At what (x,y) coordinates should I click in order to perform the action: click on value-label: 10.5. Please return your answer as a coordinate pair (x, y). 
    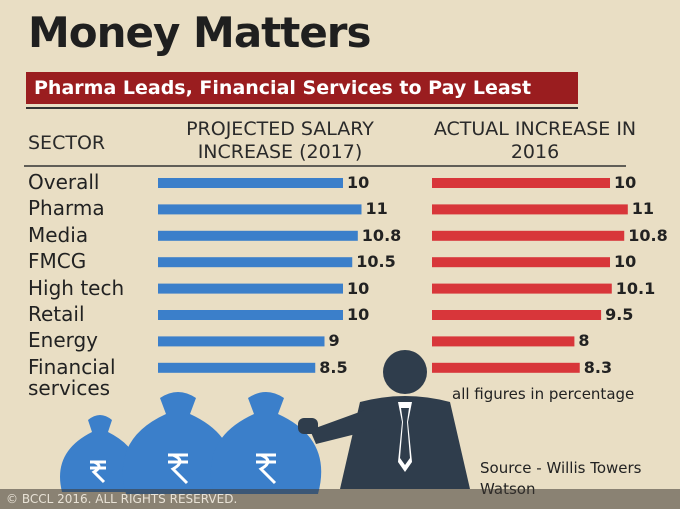
    Looking at the image, I should click on (376, 262).